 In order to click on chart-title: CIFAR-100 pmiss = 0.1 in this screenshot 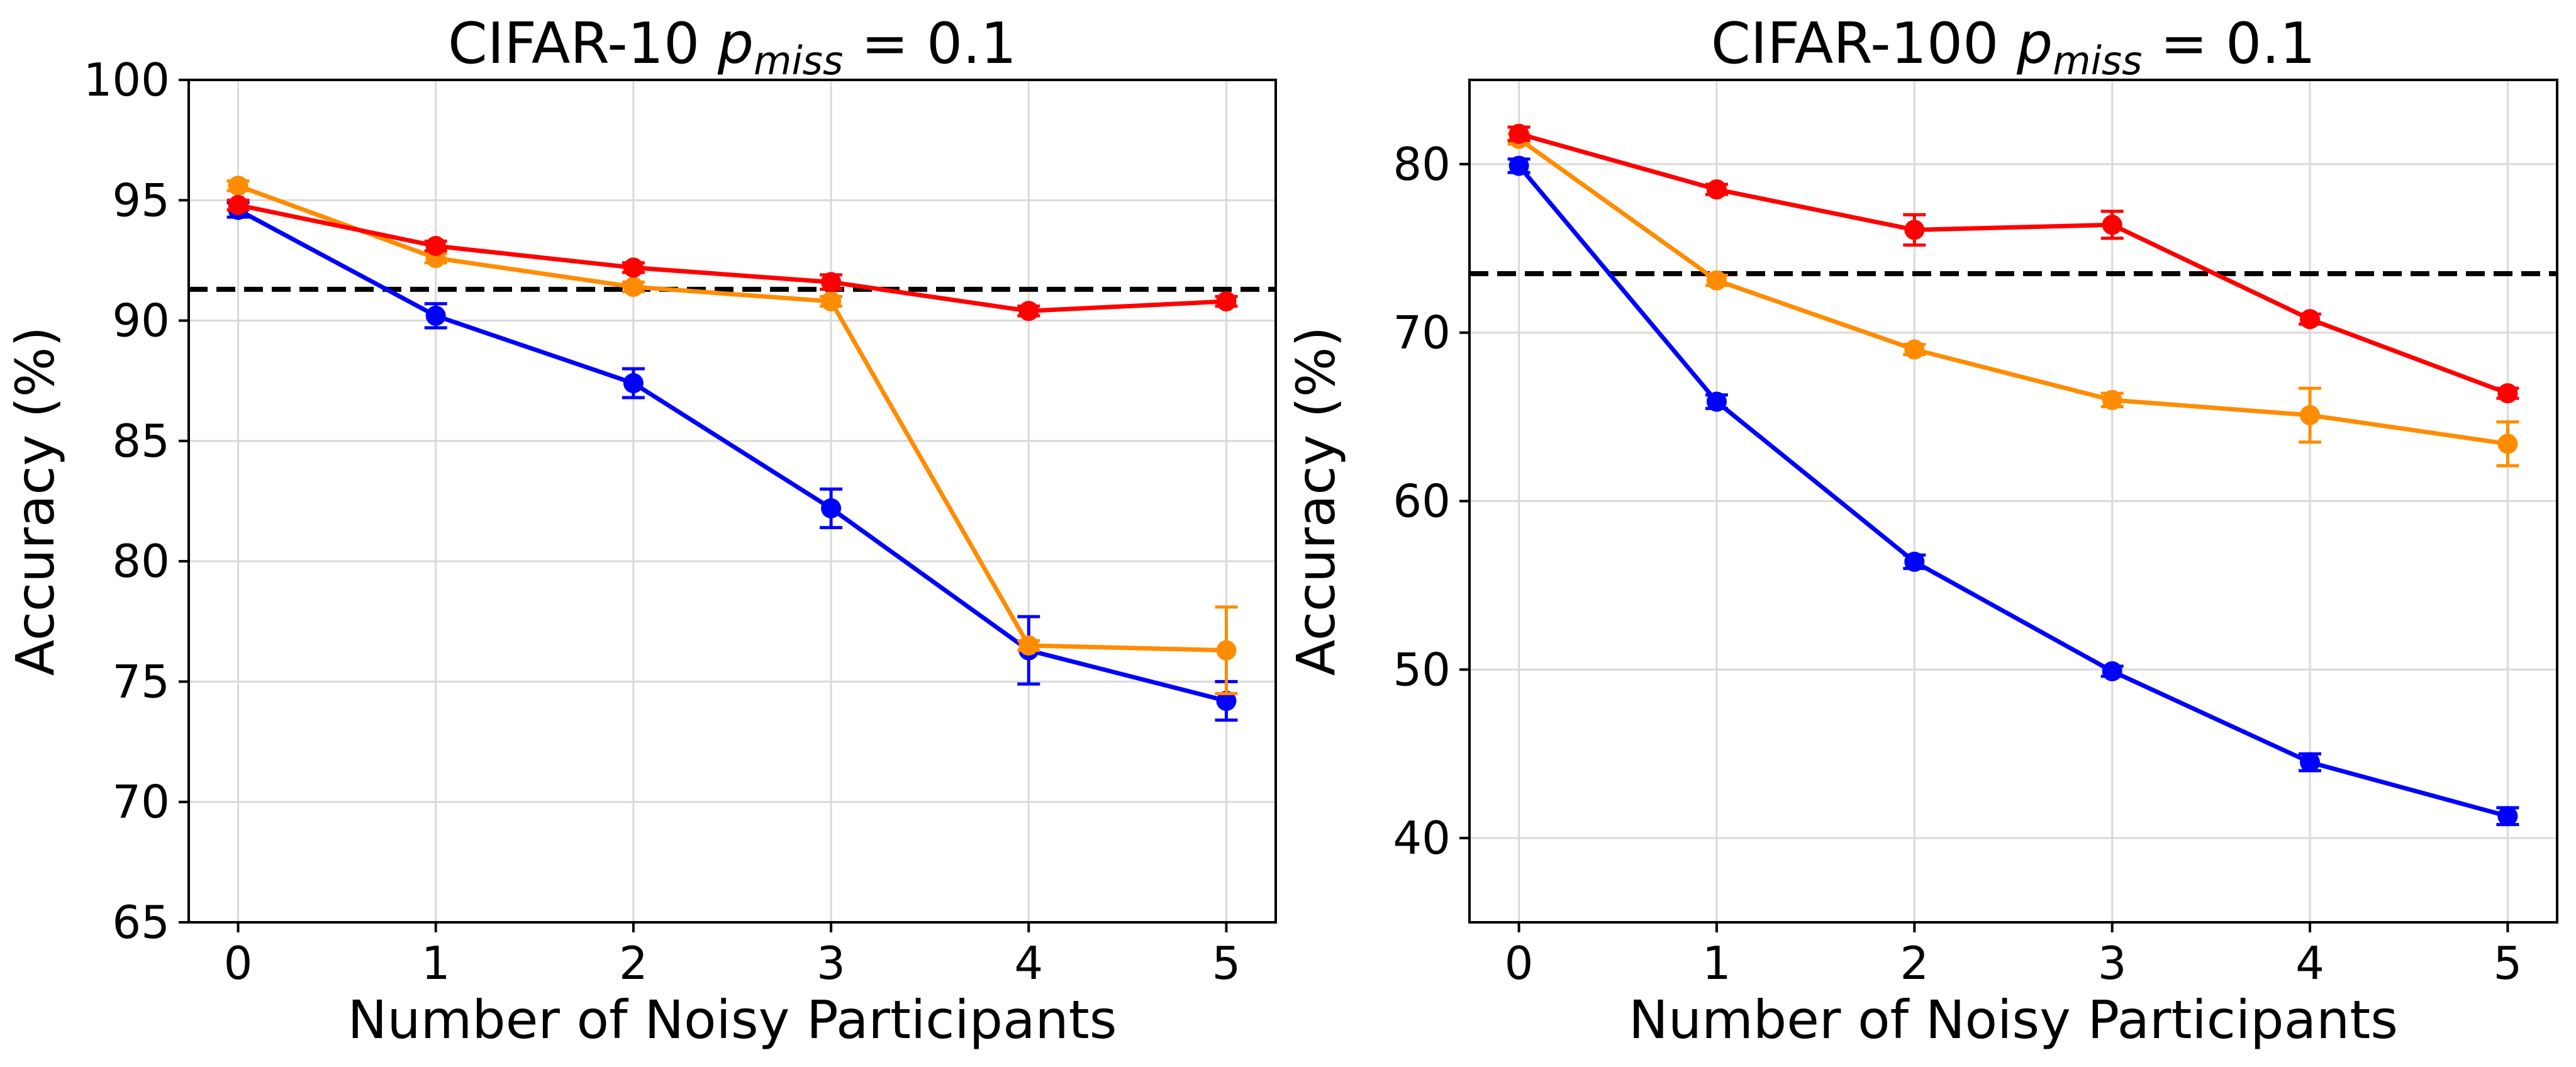, I will do `click(2013, 47)`.